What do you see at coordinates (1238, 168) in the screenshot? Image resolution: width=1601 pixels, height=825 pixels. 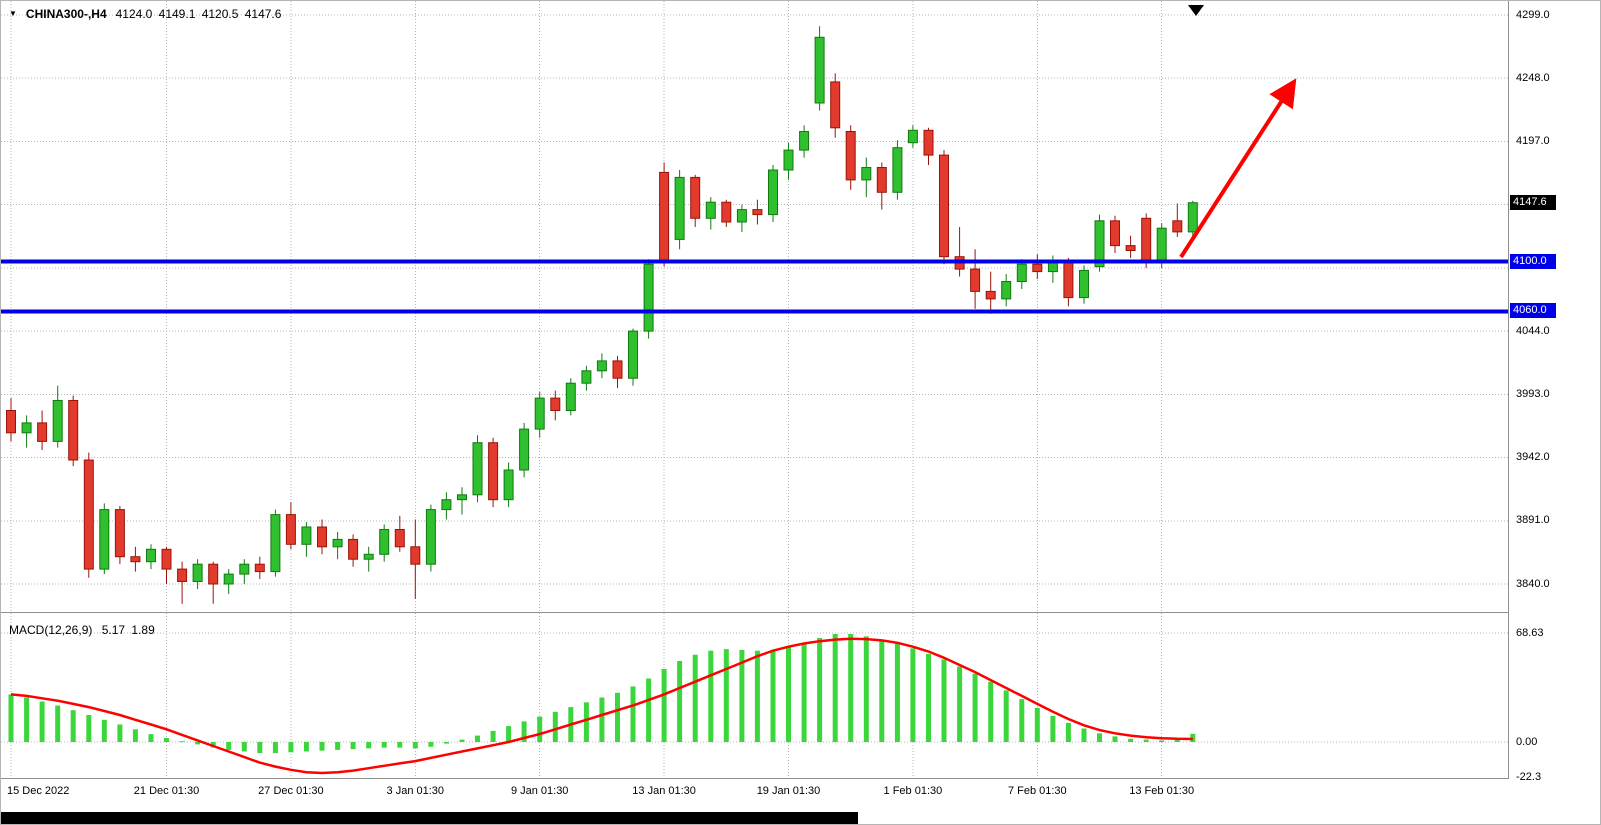 I see `trend-arrow` at bounding box center [1238, 168].